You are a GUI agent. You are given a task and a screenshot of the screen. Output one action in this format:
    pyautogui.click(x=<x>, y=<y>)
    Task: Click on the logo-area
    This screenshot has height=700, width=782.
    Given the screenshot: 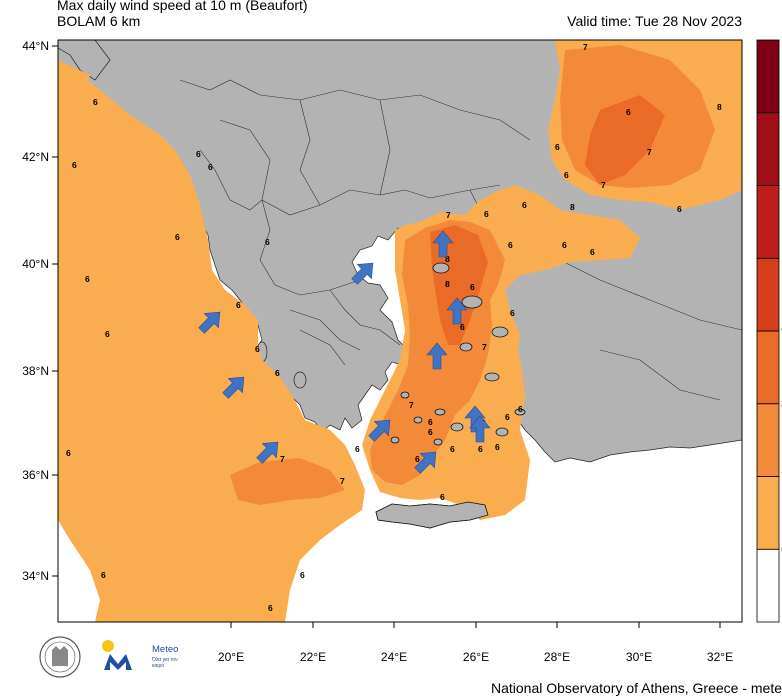 What is the action you would take?
    pyautogui.click(x=85, y=657)
    